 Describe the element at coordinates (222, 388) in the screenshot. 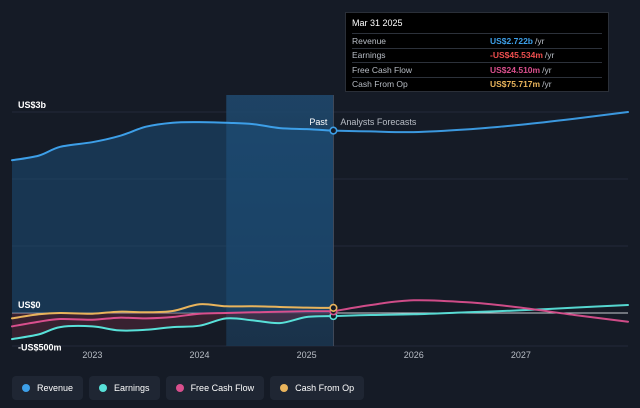

I see `legend-label: Free Cash Flow` at that location.